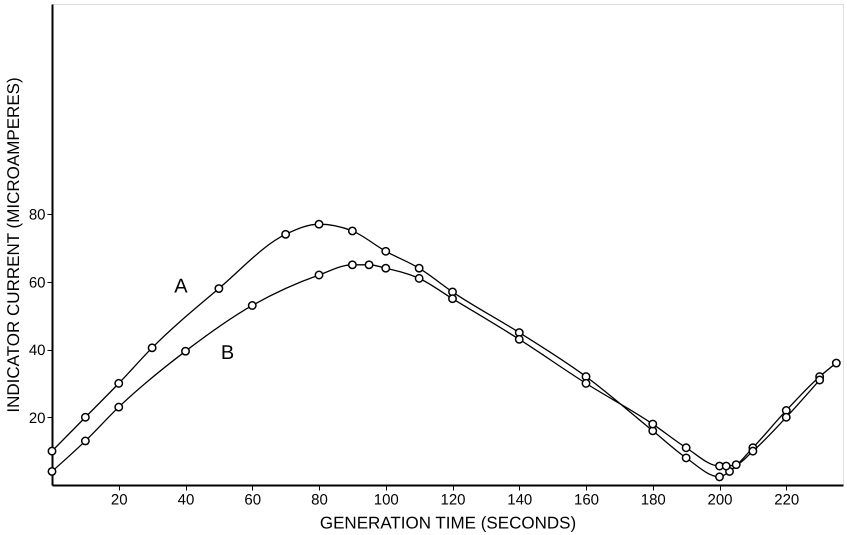 Image resolution: width=847 pixels, height=535 pixels. What do you see at coordinates (186, 500) in the screenshot?
I see `x-tick-label: 40` at bounding box center [186, 500].